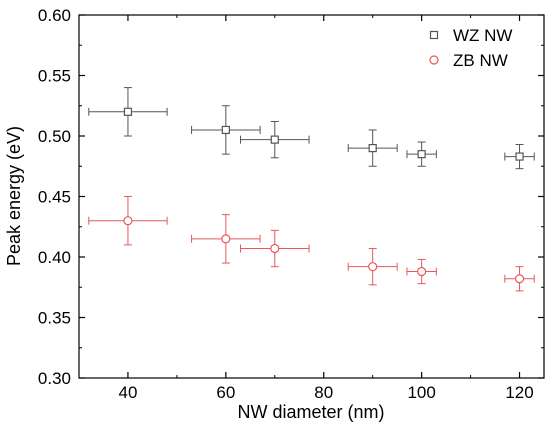  What do you see at coordinates (519, 392) in the screenshot?
I see `x-tick-label: 120` at bounding box center [519, 392].